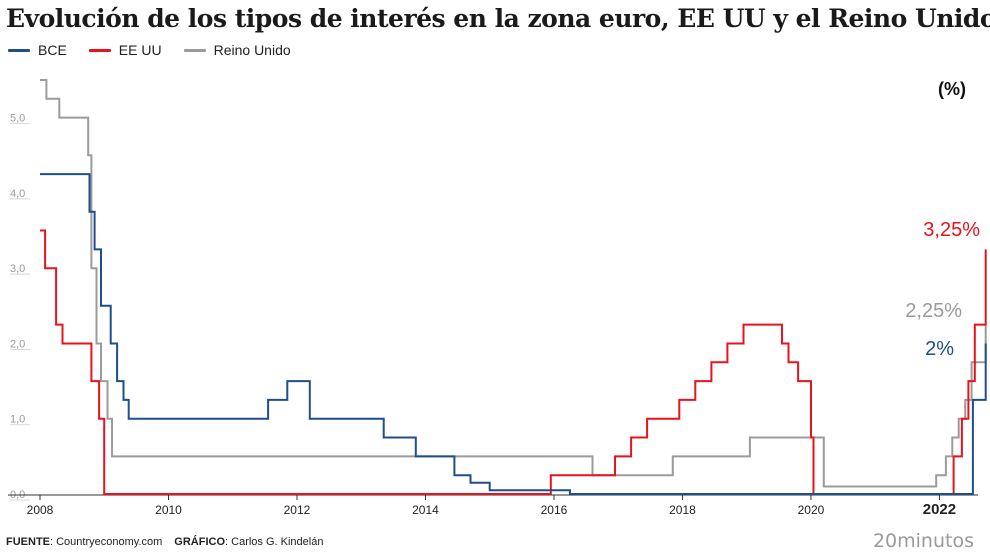  Describe the element at coordinates (811, 510) in the screenshot. I see `x-tick-label: 2020` at that location.